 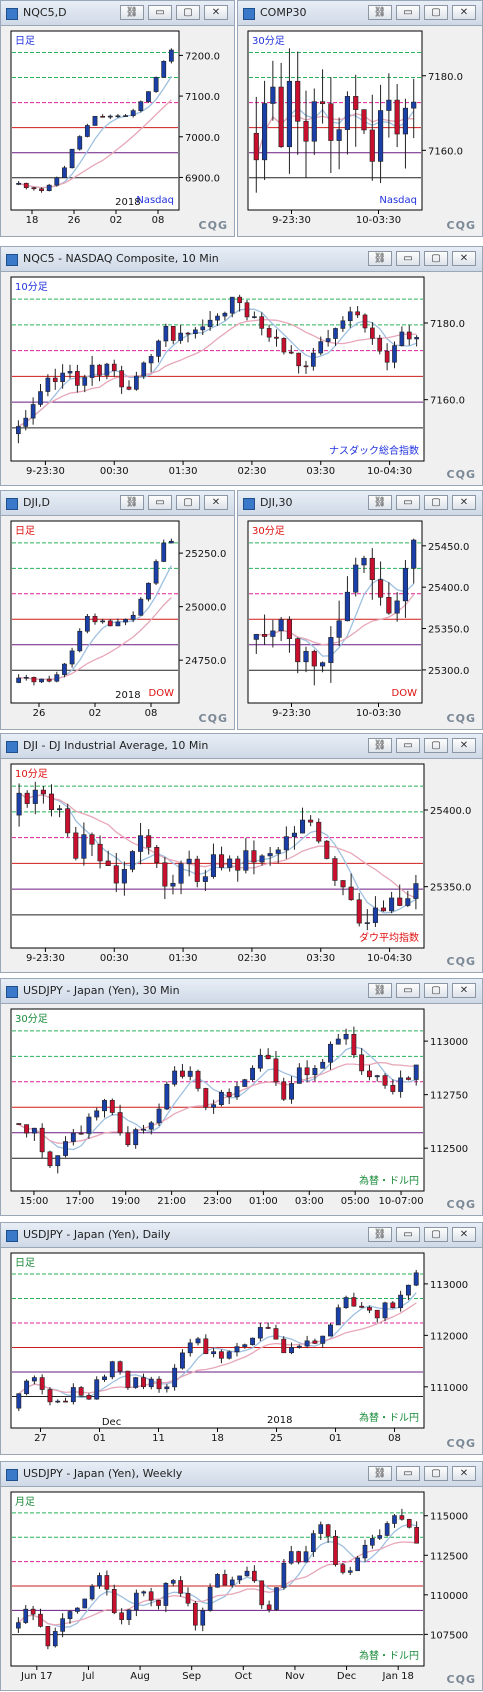 What do you see at coordinates (360, 13) in the screenshot?
I see `window-titlebar: COMP30 ⛓ ▭ ▢ ✕` at bounding box center [360, 13].